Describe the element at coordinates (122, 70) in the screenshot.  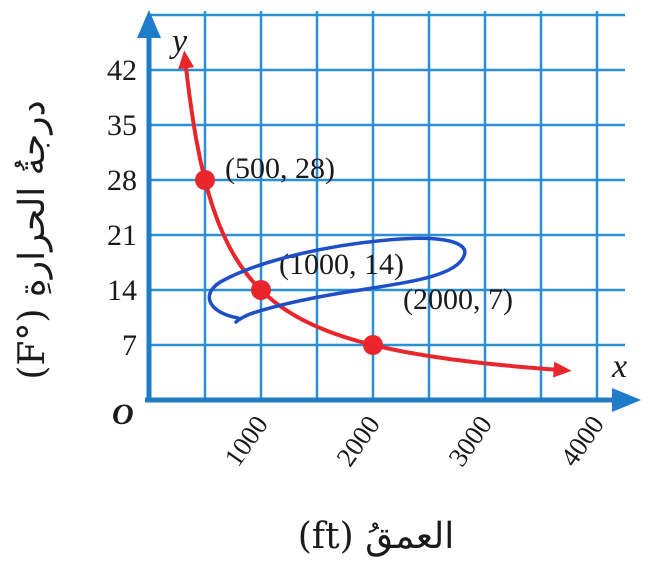
I see `y-tick-label: 42` at that location.